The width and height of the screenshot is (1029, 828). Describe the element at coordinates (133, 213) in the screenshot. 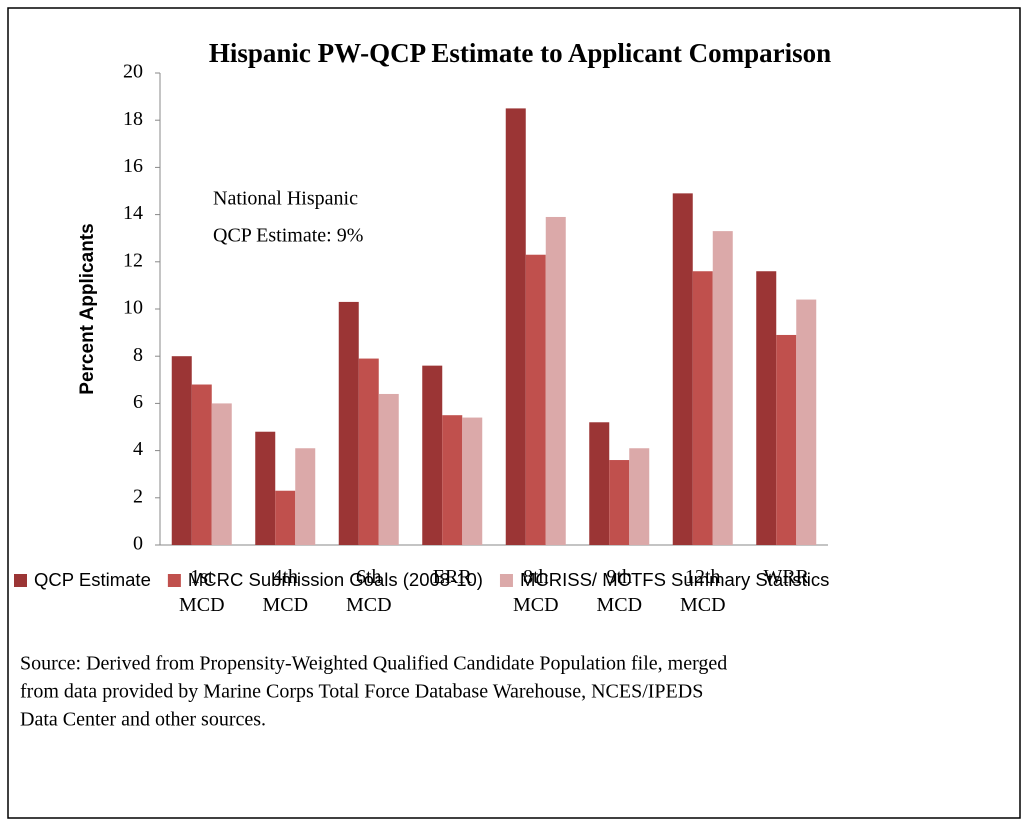

I see `y-tick-label: 14` at that location.